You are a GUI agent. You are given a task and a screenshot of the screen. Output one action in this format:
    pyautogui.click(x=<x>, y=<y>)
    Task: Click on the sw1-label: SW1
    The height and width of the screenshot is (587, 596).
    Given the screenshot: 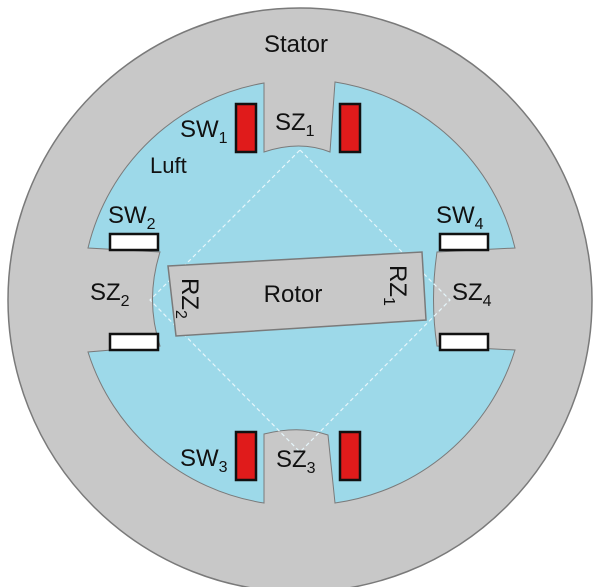 What is the action you would take?
    pyautogui.click(x=204, y=131)
    